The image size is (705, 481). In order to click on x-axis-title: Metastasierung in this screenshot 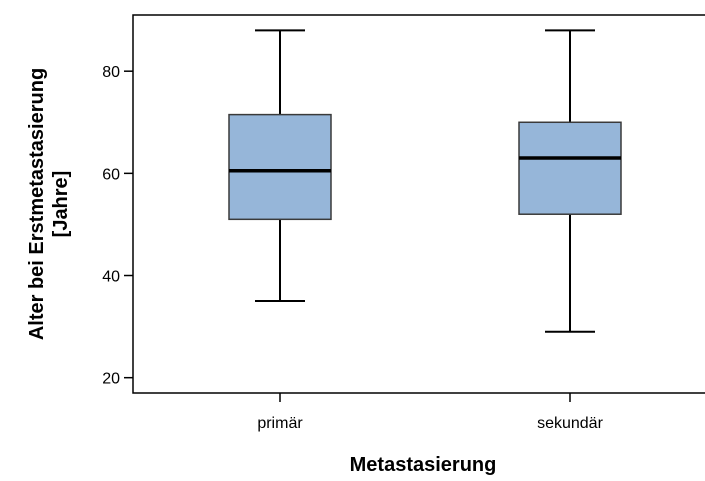, I will do `click(423, 465)`.